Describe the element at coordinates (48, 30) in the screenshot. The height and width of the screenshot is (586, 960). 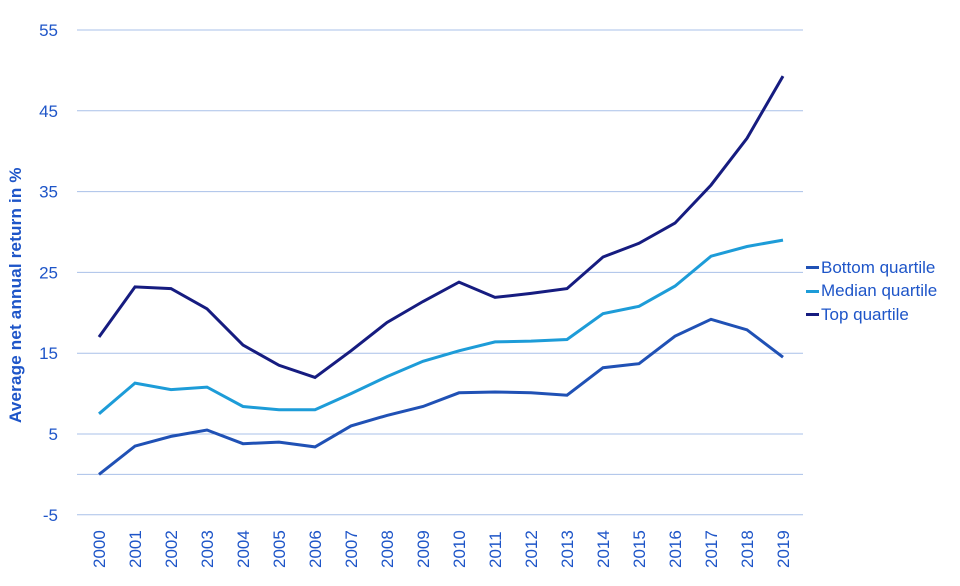
I see `y-tick-label: 55` at that location.